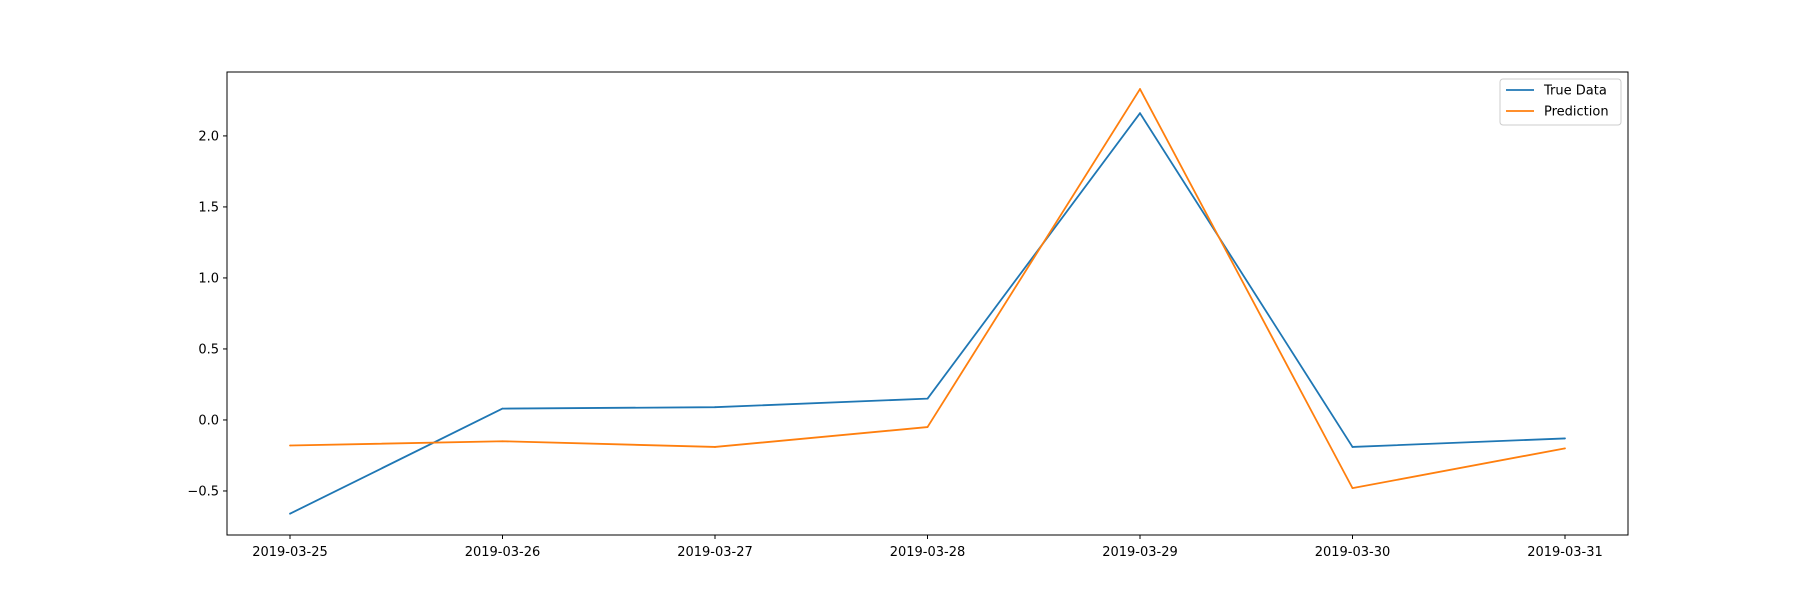  What do you see at coordinates (290, 552) in the screenshot?
I see `x-tick-label: 2019-03-25` at bounding box center [290, 552].